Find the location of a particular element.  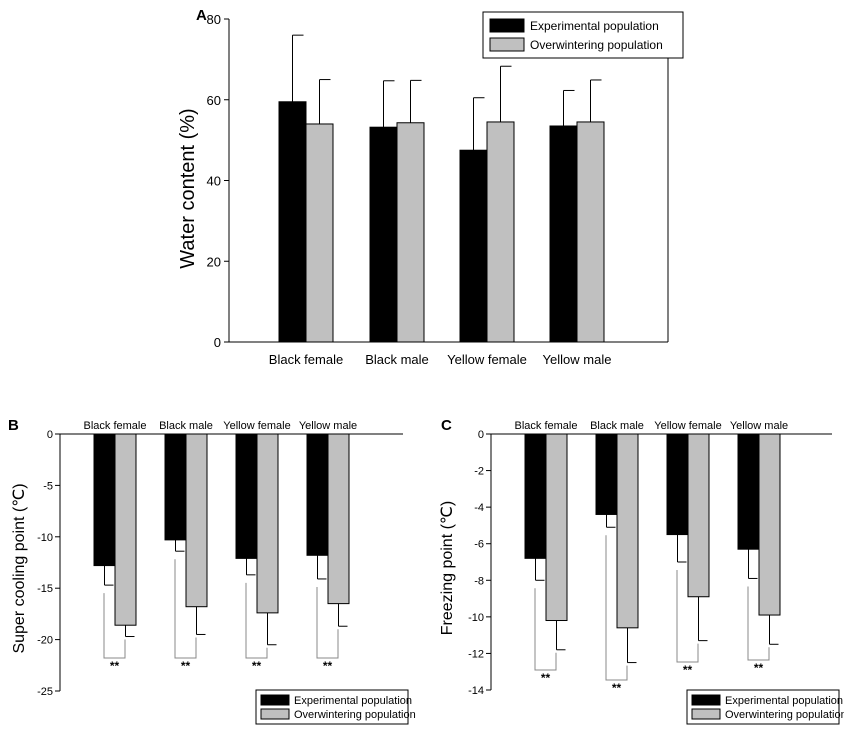

panel-c-bar-black-female-experimental is located at coordinates (535, 496).